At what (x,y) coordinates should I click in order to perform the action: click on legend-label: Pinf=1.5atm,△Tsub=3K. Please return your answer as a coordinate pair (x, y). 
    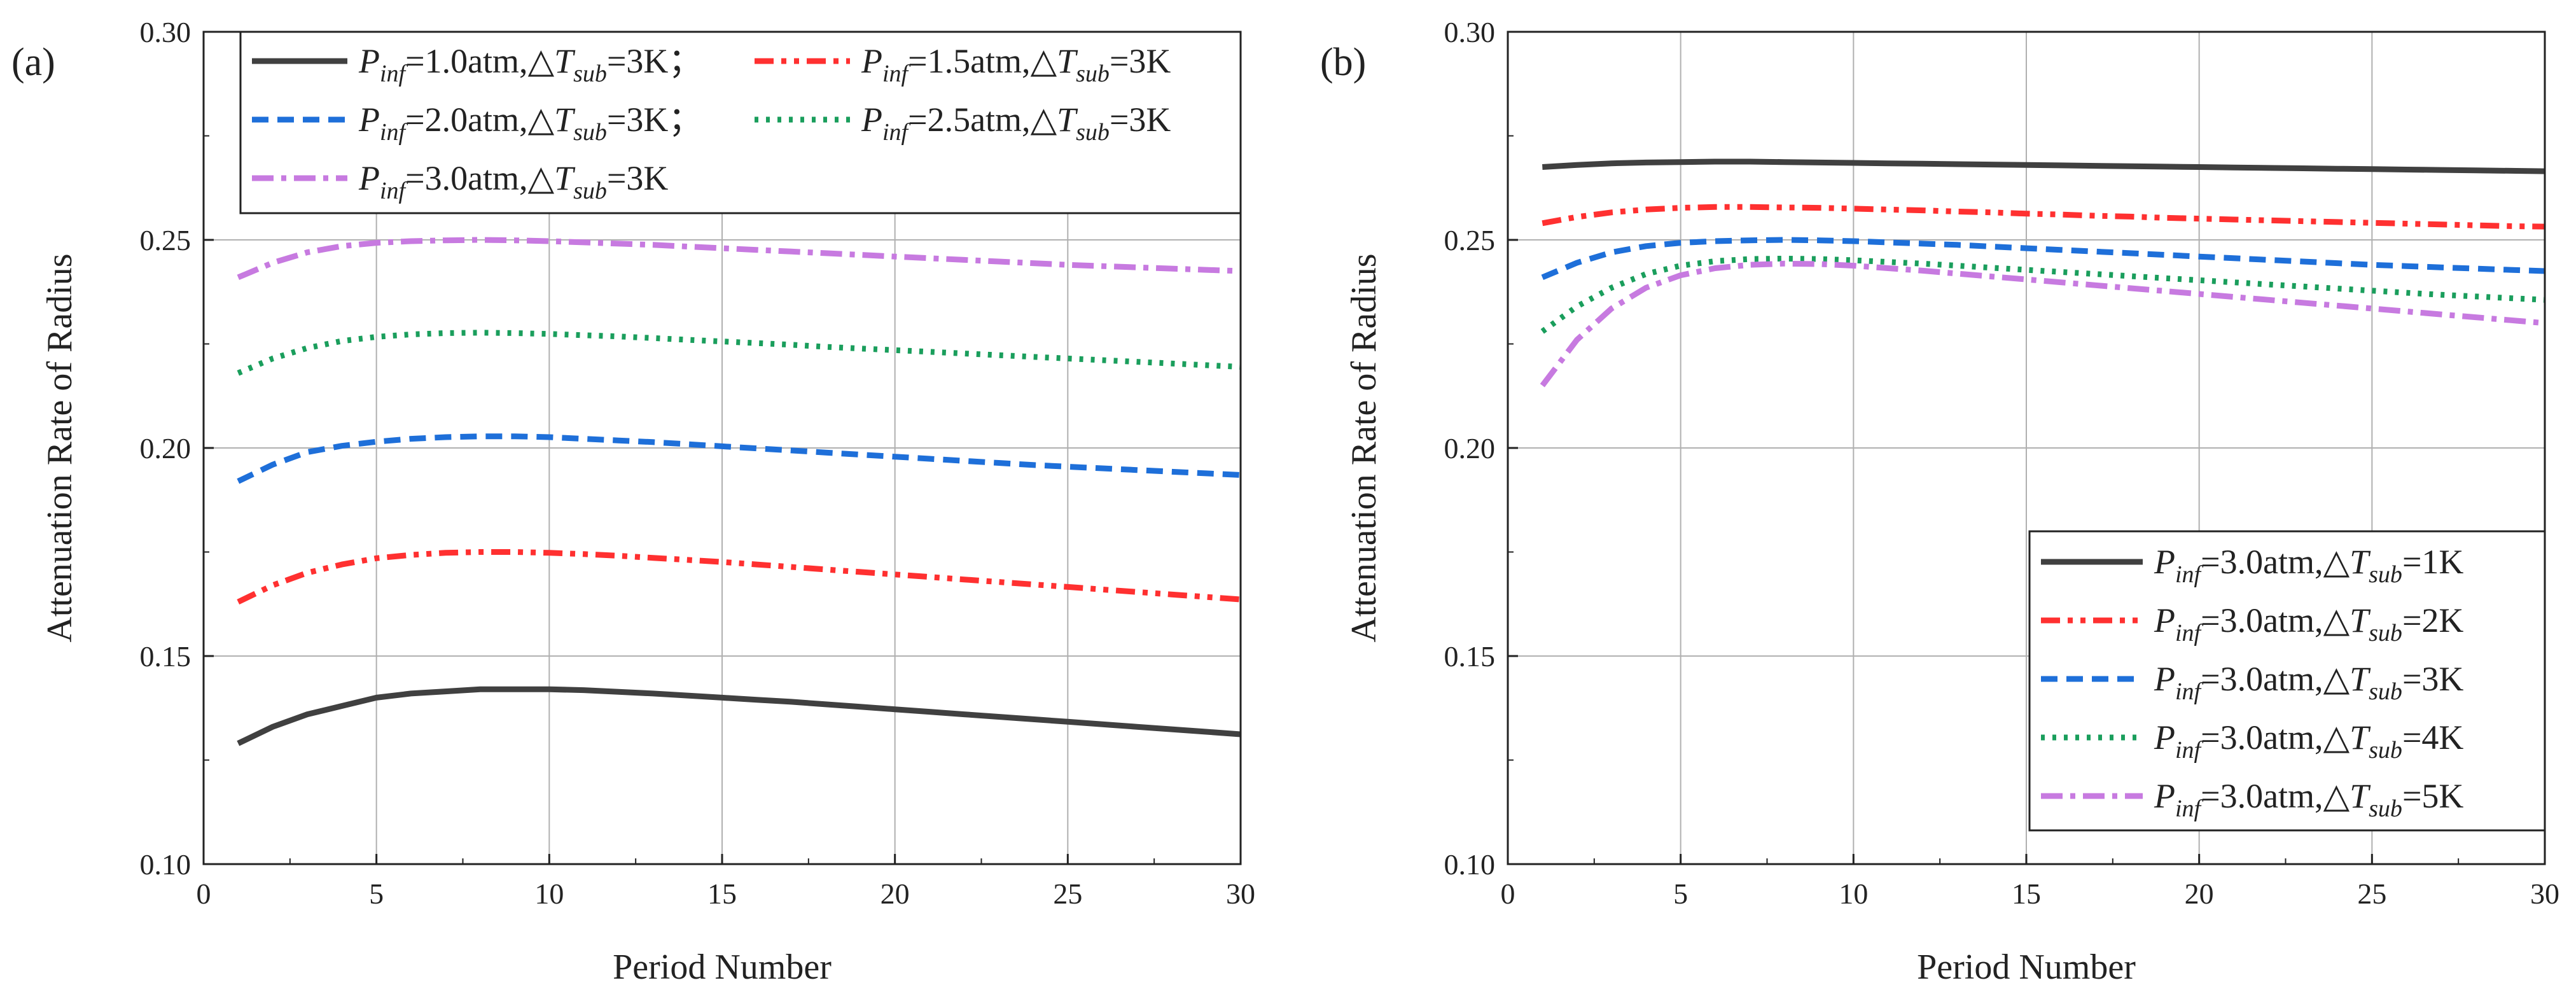
    Looking at the image, I should click on (1016, 64).